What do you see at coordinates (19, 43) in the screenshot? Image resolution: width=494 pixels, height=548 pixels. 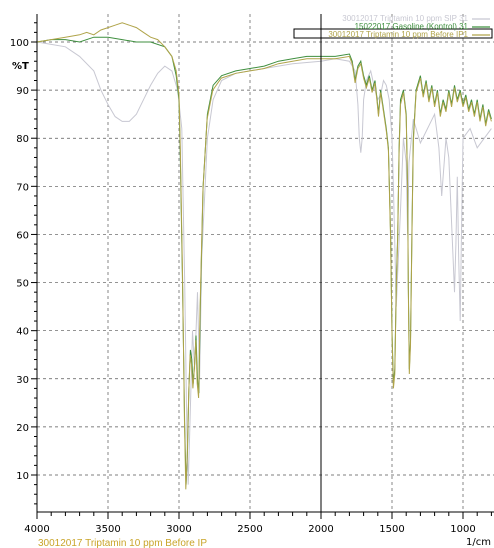 I see `y-tick-label-100: 100` at bounding box center [19, 43].